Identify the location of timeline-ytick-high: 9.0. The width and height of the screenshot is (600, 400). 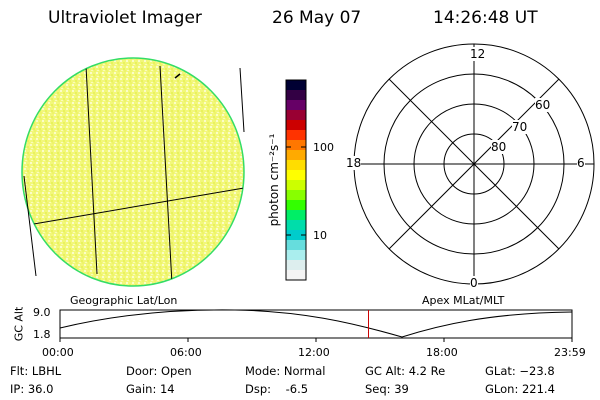
(42, 312).